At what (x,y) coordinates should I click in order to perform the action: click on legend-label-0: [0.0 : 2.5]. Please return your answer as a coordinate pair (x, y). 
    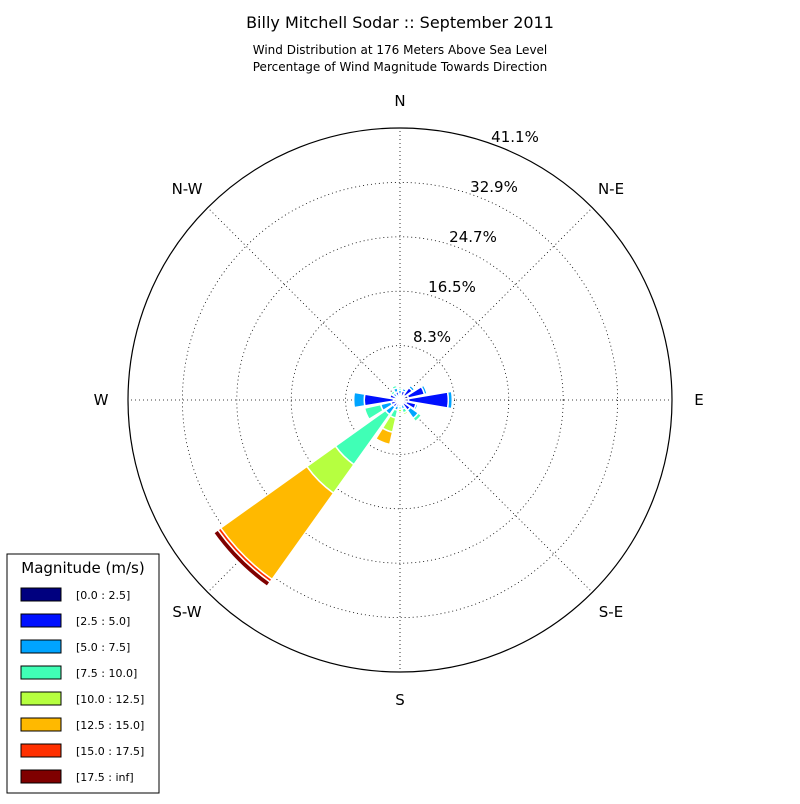
    Looking at the image, I should click on (103, 595).